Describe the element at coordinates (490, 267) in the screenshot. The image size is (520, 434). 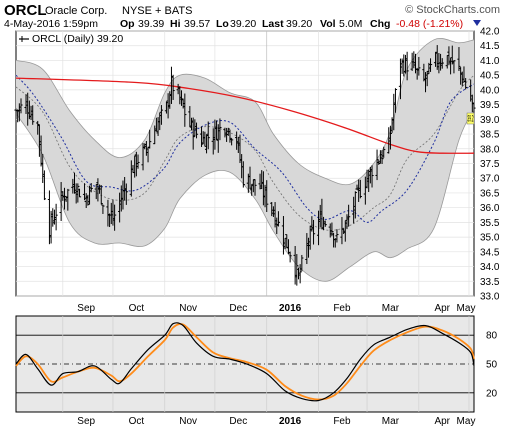
I see `price-tick-label: 34.0` at that location.